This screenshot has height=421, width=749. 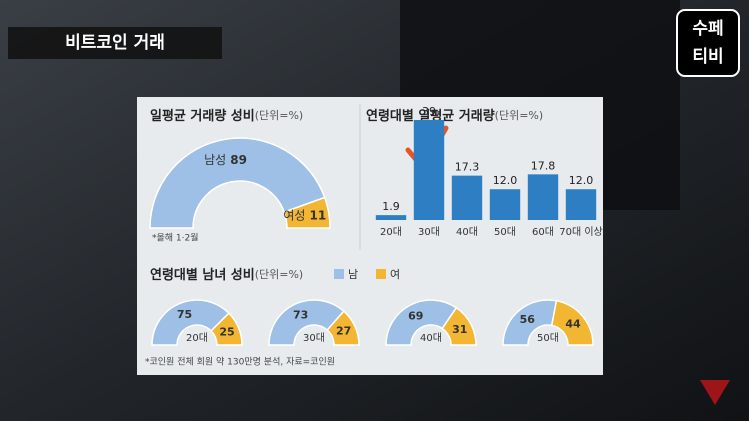 I want to click on age-label: 20대, so click(x=197, y=338).